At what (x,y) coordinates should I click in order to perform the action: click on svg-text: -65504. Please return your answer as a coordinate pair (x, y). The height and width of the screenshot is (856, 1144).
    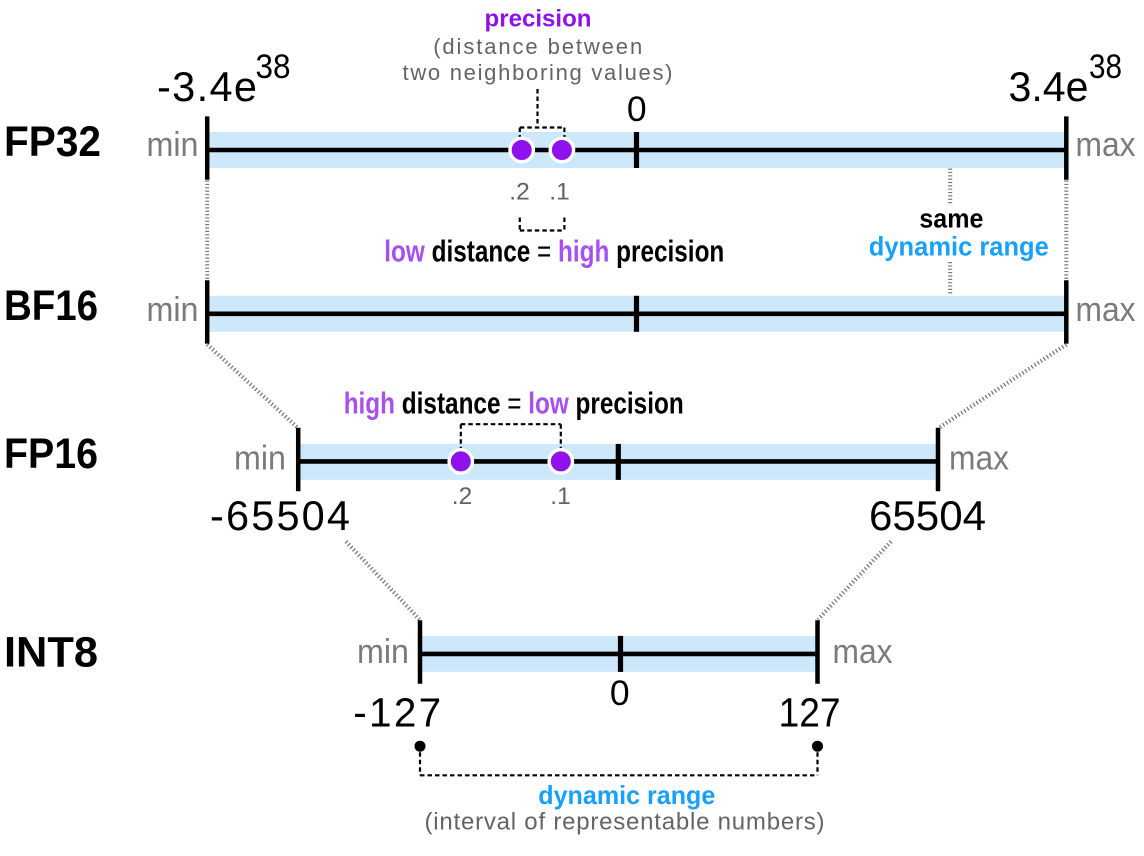
    Looking at the image, I should click on (280, 515).